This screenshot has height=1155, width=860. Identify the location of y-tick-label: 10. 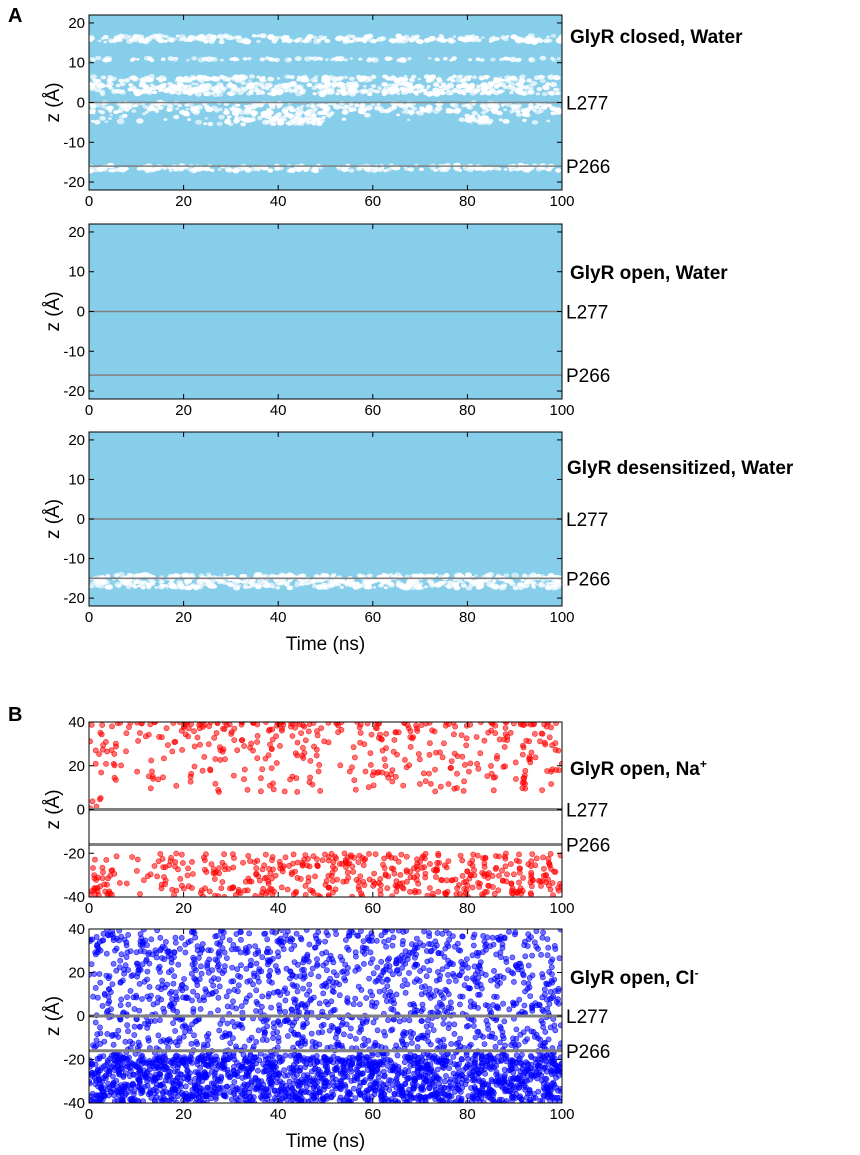
(76, 479).